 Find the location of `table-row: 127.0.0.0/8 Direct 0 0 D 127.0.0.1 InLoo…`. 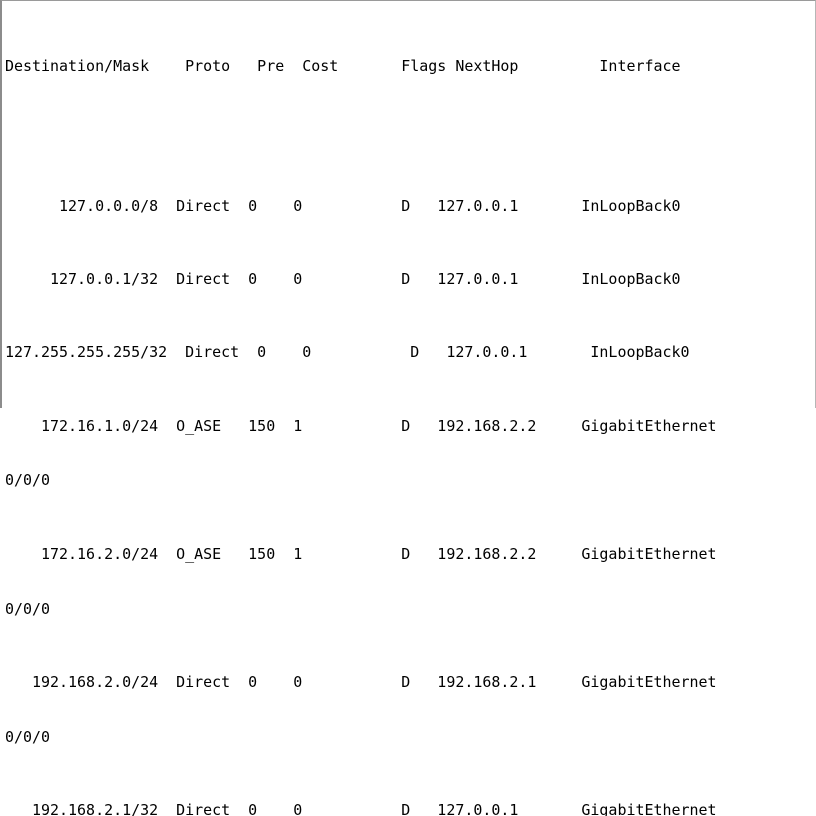

table-row: 127.0.0.0/8 Direct 0 0 D 127.0.0.1 InLoo… is located at coordinates (343, 205).